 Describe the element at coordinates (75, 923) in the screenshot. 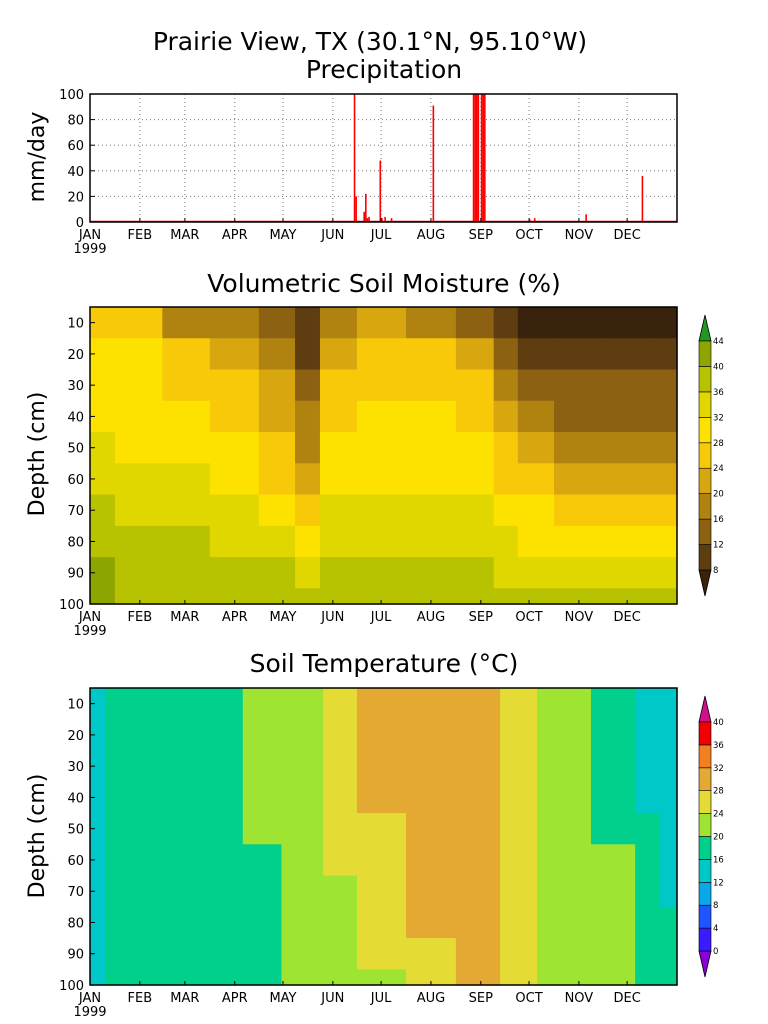

I see `temperature-ytick-label: 80` at that location.